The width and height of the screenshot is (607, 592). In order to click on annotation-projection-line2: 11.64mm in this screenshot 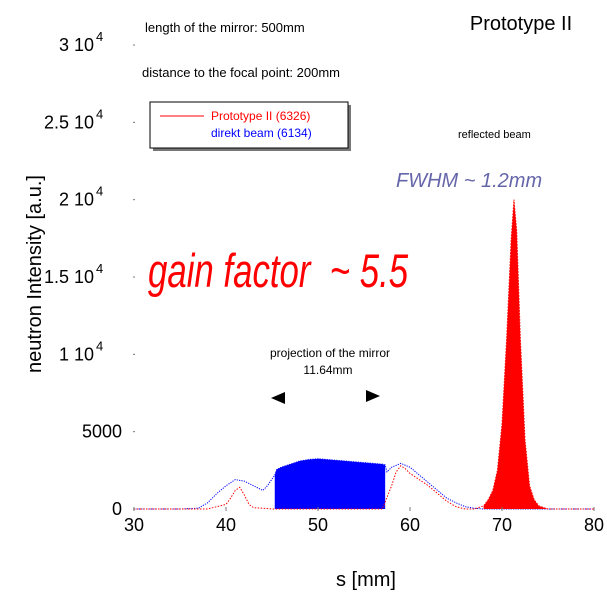, I will do `click(327, 370)`.